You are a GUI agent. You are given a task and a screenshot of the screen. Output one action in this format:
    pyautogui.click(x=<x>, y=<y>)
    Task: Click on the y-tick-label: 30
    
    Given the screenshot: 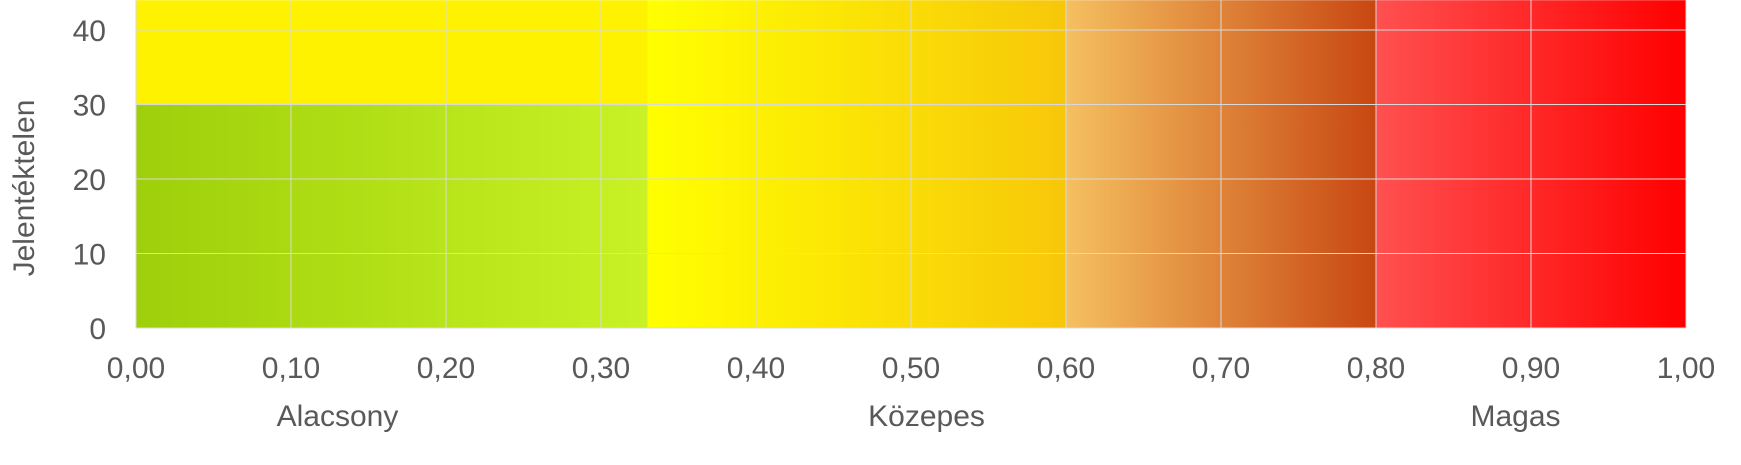 What is the action you would take?
    pyautogui.click(x=89, y=106)
    